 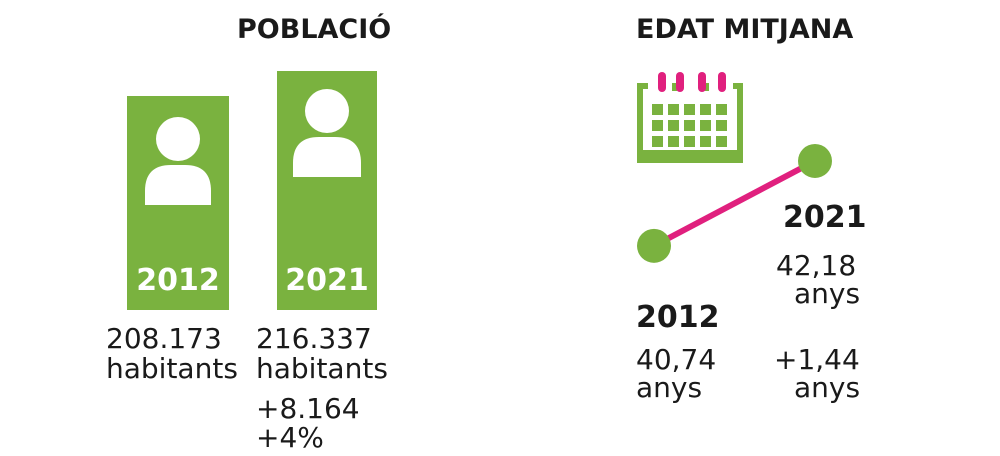 What do you see at coordinates (314, 338) in the screenshot?
I see `population-2021-value: 216.337` at bounding box center [314, 338].